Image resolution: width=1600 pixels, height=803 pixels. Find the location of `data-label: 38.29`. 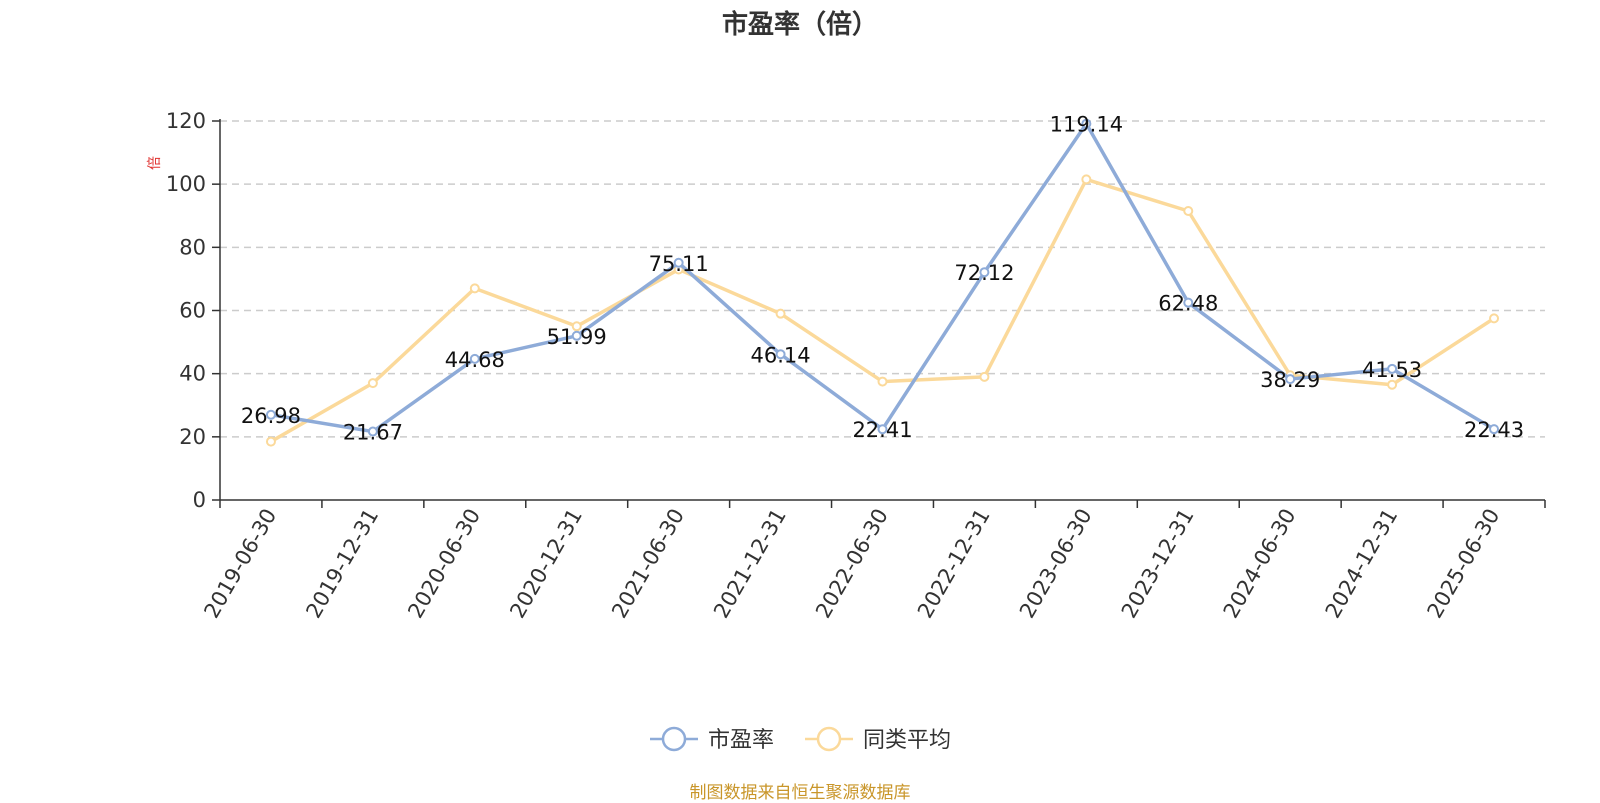

data-label: 38.29 is located at coordinates (1290, 380).